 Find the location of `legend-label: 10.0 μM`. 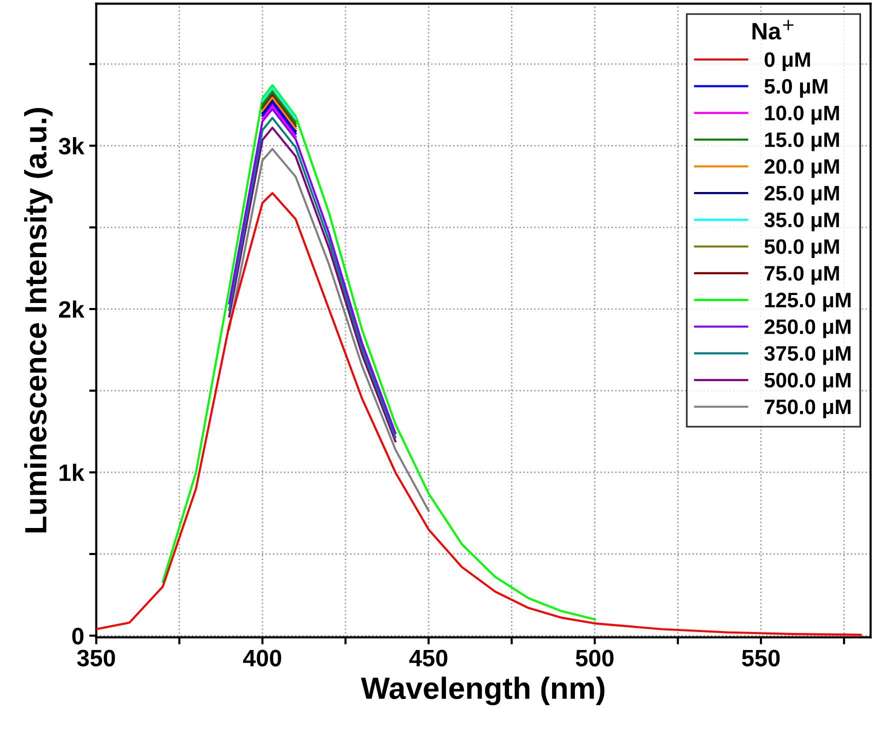

legend-label: 10.0 μM is located at coordinates (802, 115).